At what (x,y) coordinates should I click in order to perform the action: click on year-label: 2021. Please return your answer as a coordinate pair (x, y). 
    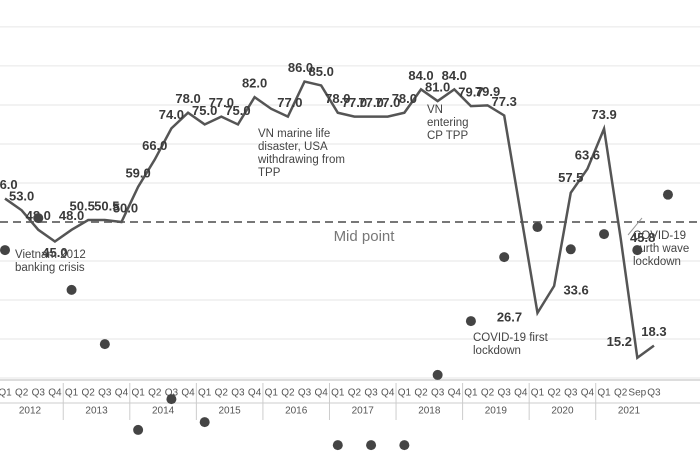
    Looking at the image, I should click on (629, 411).